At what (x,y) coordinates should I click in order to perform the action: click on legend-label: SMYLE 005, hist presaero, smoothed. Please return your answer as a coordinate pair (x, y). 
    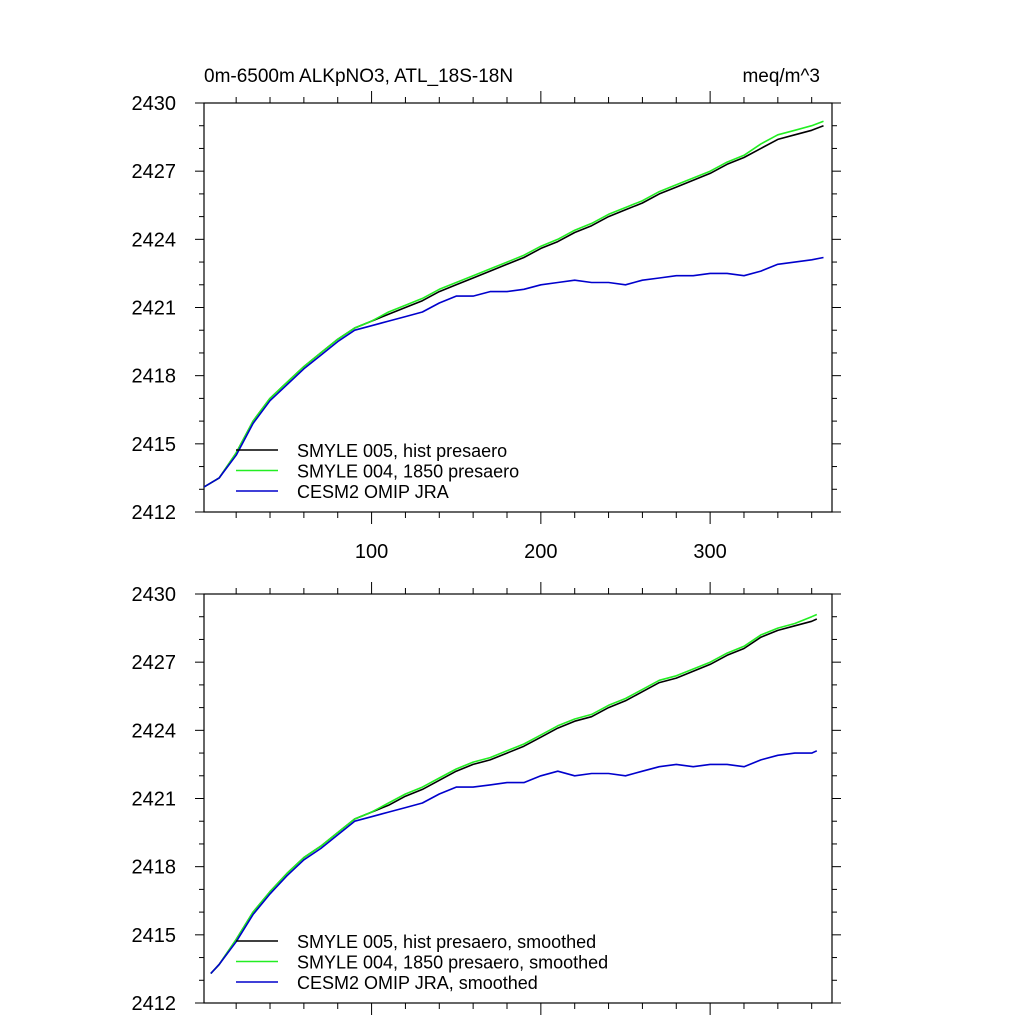
    Looking at the image, I should click on (446, 942).